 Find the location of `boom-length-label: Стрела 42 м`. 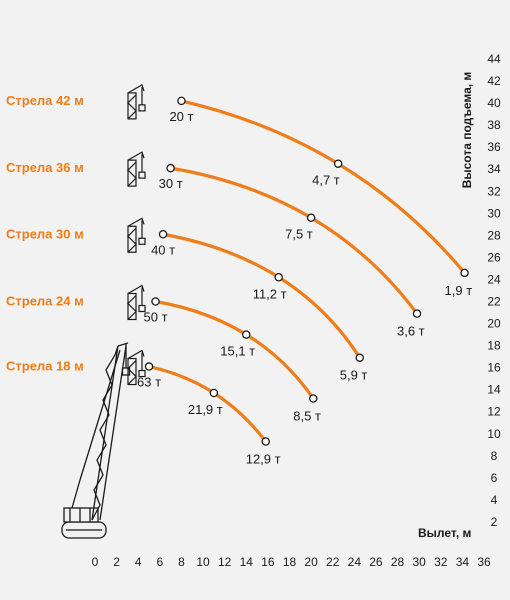

boom-length-label: Стрела 42 м is located at coordinates (45, 100).